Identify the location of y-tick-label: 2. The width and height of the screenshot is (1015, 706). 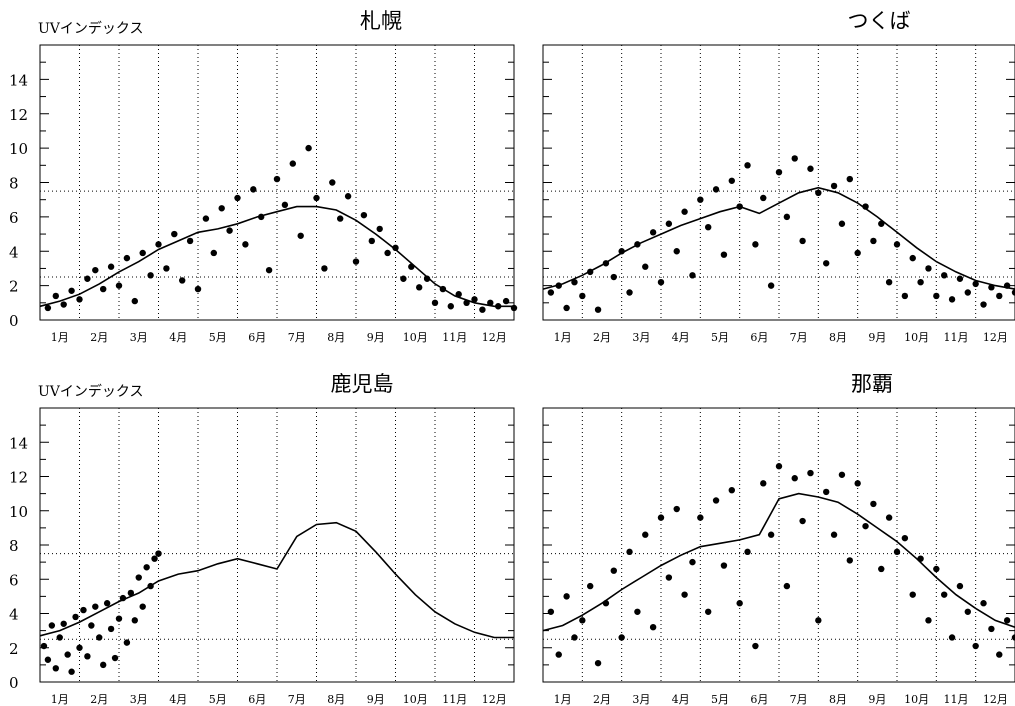
(14, 649).